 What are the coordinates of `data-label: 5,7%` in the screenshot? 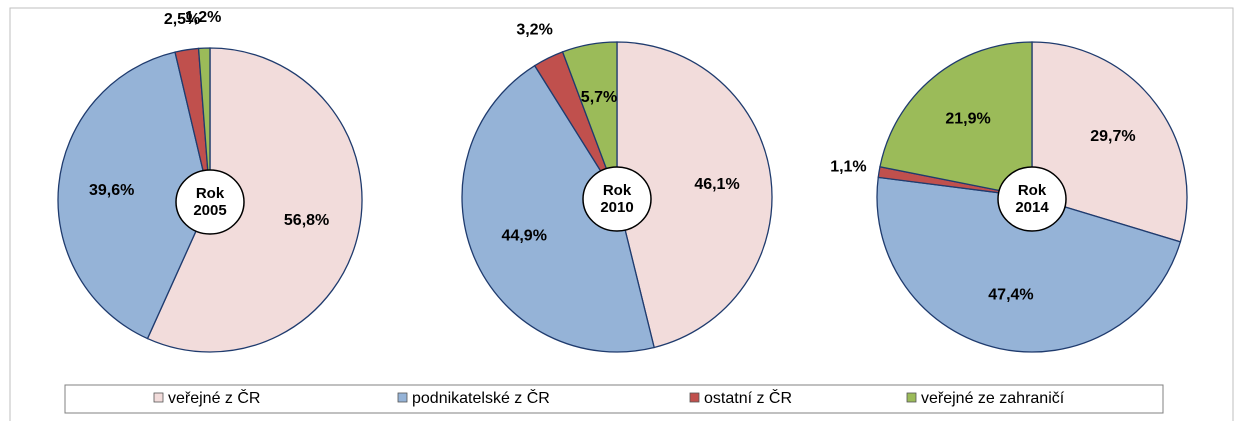 It's located at (599, 97).